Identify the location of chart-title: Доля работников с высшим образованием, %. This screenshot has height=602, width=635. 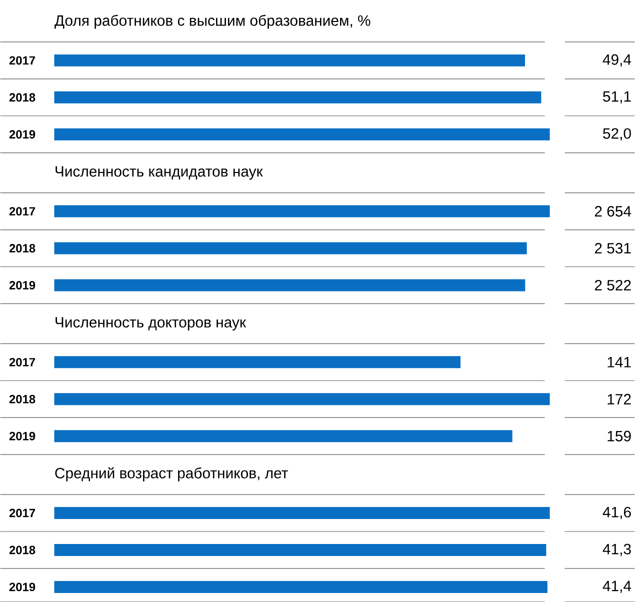
(212, 21).